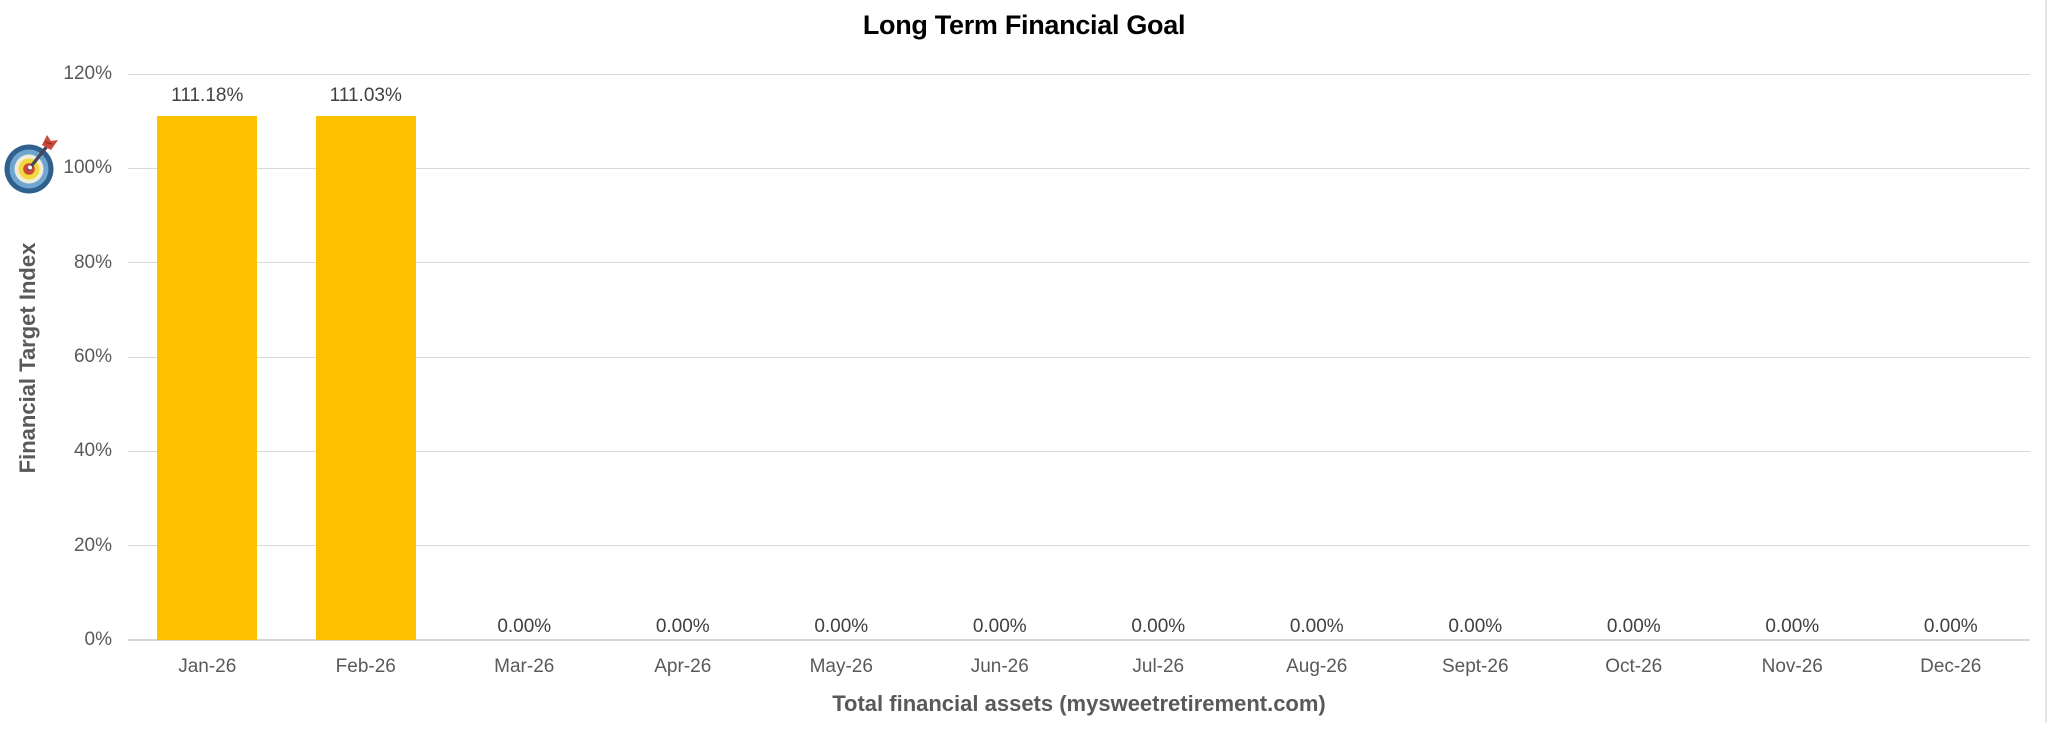 This screenshot has height=740, width=2048. What do you see at coordinates (683, 666) in the screenshot?
I see `x-tick-label: Apr-26` at bounding box center [683, 666].